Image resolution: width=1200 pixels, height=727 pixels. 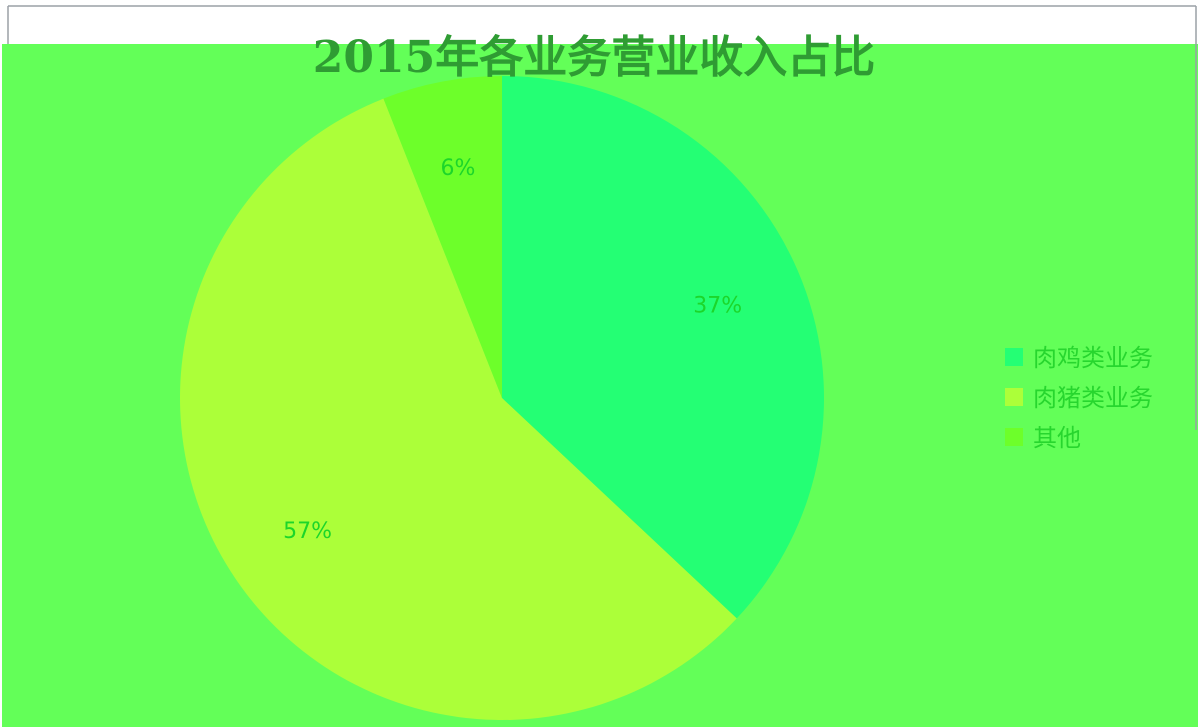 What do you see at coordinates (1057, 438) in the screenshot?
I see `legend-label: 其他` at bounding box center [1057, 438].